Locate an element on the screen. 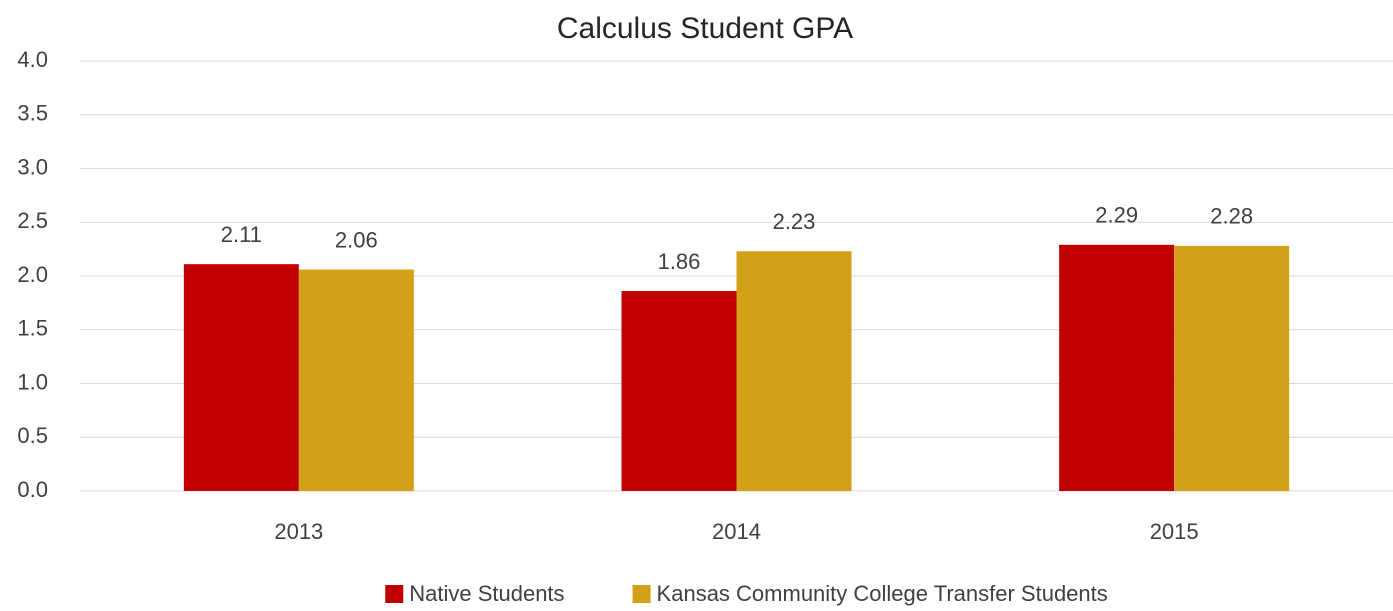  y-tick-label: 0.0 is located at coordinates (32, 489).